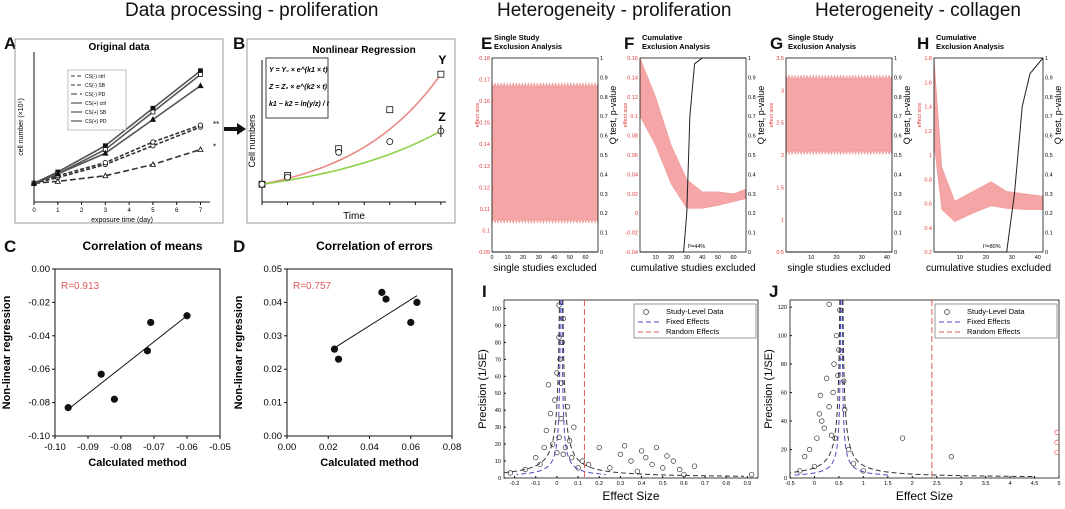 This screenshot has height=509, width=1065. I want to click on x-tick-label: -0.1, so click(535, 484).